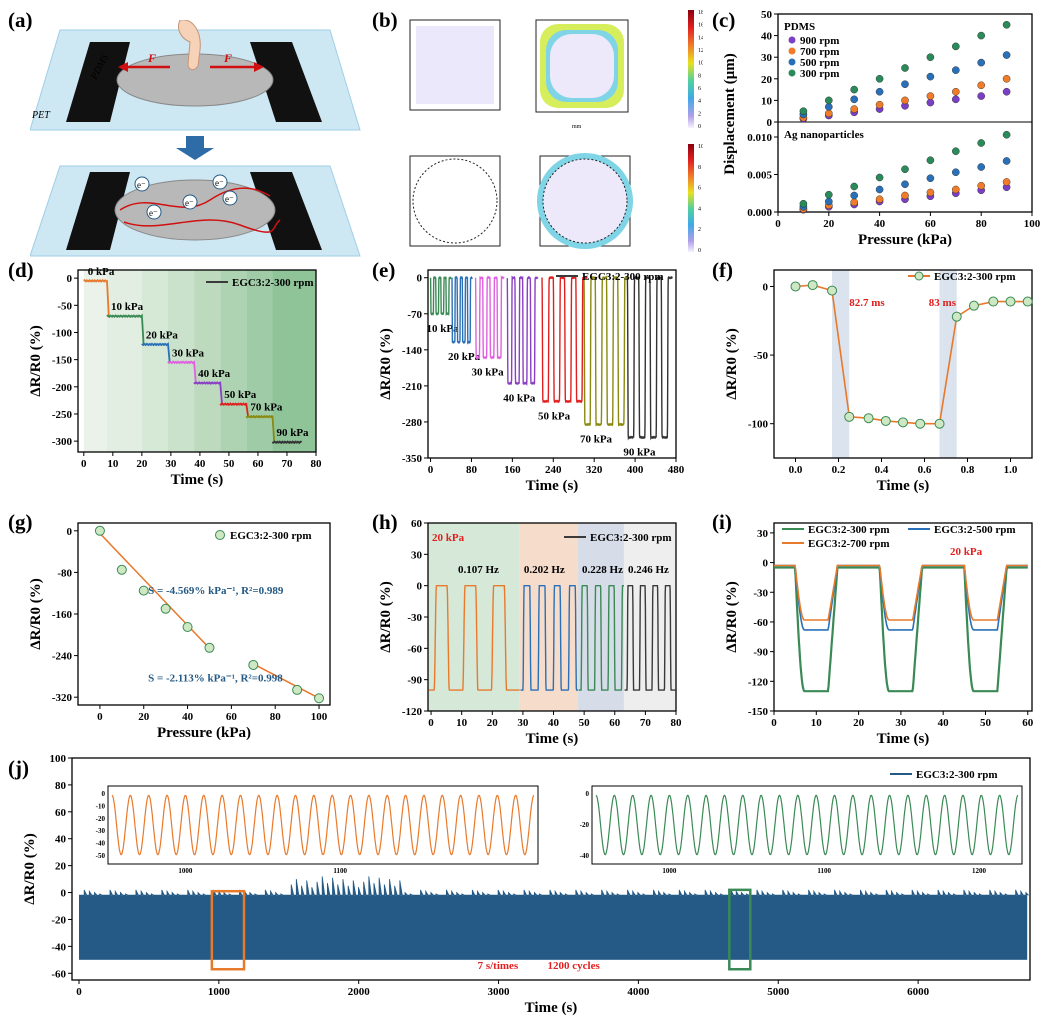  Describe the element at coordinates (18, 768) in the screenshot. I see `panel-label-j: (j)` at that location.